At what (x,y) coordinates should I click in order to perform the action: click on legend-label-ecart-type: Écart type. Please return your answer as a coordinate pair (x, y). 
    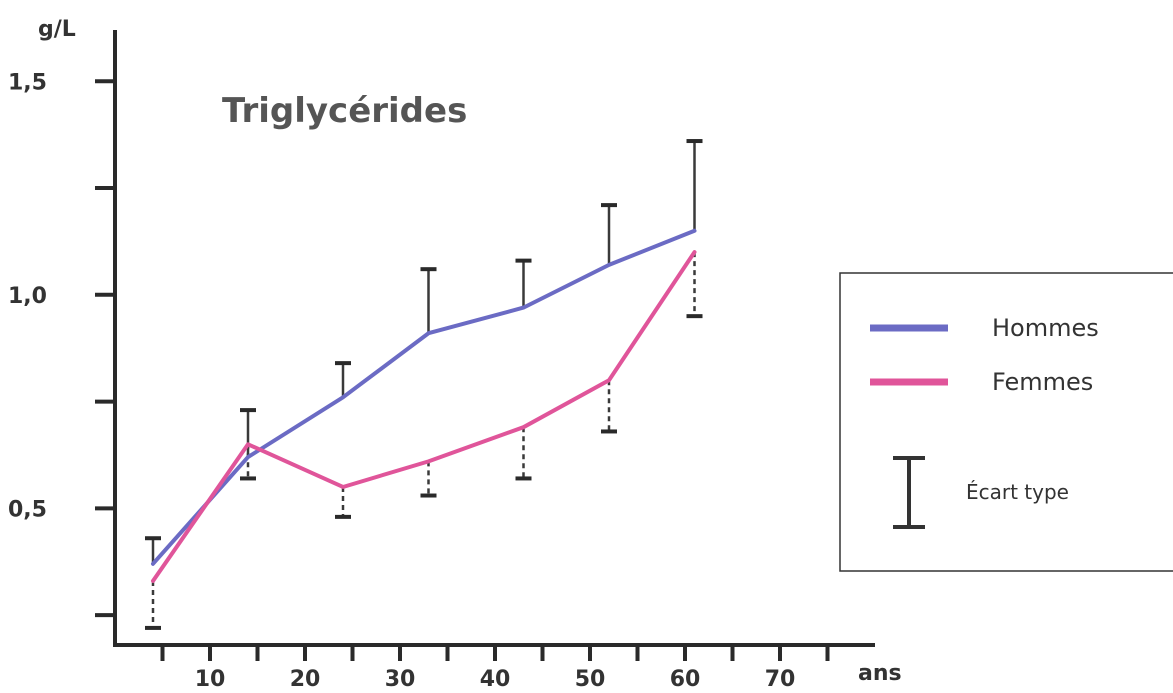
    Looking at the image, I should click on (1017, 492).